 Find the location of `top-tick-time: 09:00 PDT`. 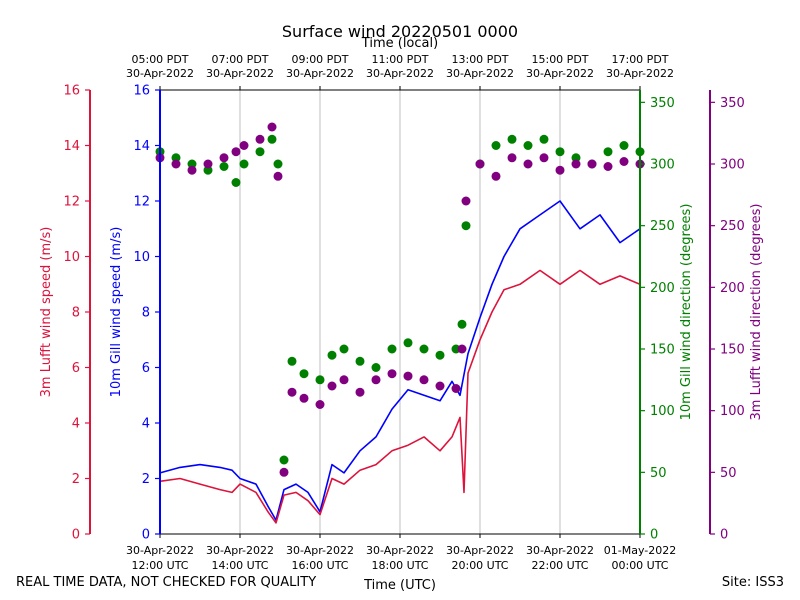

top-tick-time: 09:00 PDT is located at coordinates (319, 59).